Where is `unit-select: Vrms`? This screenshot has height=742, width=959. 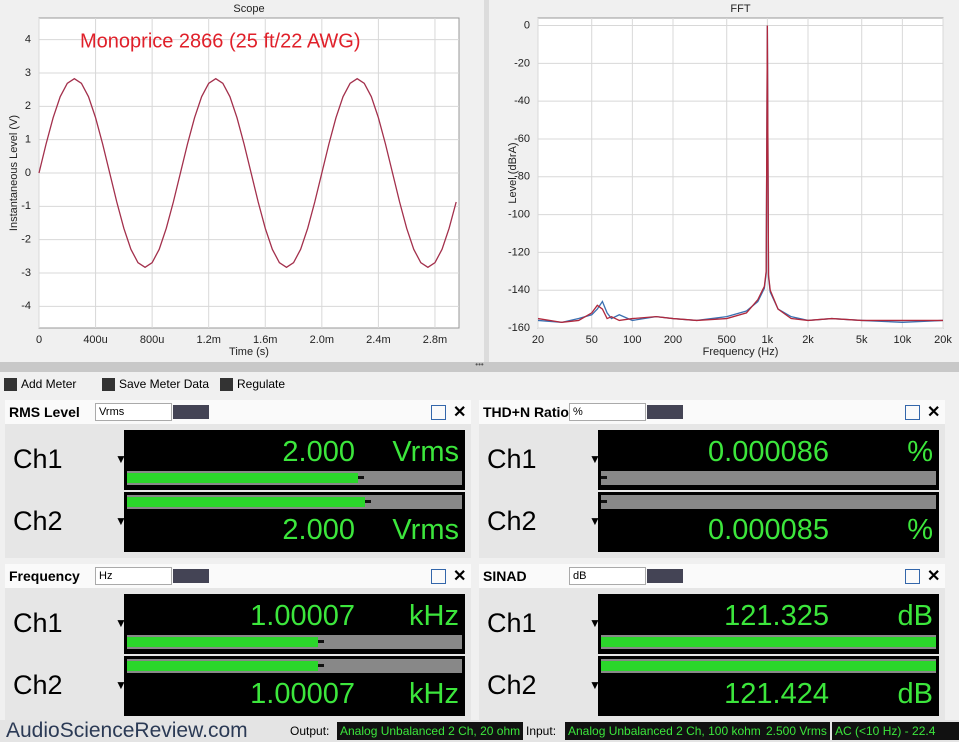
unit-select: Vrms is located at coordinates (133, 412).